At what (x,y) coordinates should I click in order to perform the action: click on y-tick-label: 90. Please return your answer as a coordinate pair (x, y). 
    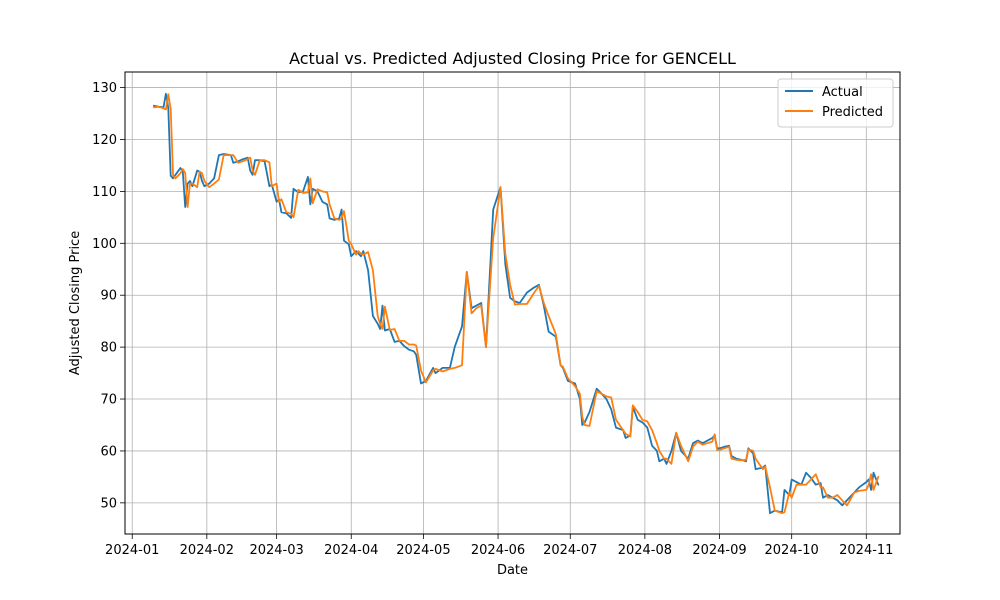
    Looking at the image, I should click on (108, 296).